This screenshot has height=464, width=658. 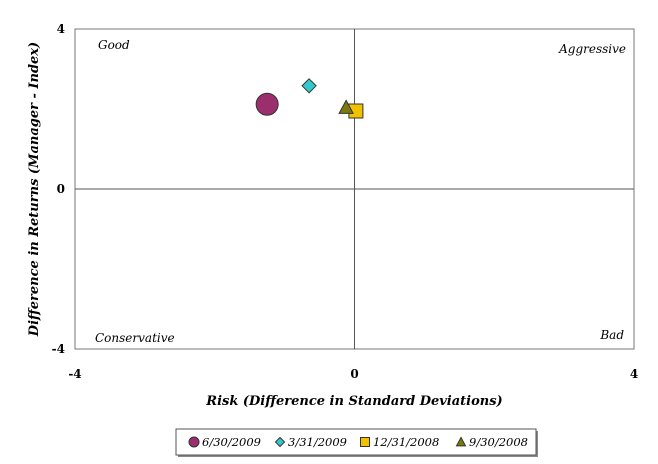 What do you see at coordinates (280, 442) in the screenshot?
I see `legend-marker-diamond` at bounding box center [280, 442].